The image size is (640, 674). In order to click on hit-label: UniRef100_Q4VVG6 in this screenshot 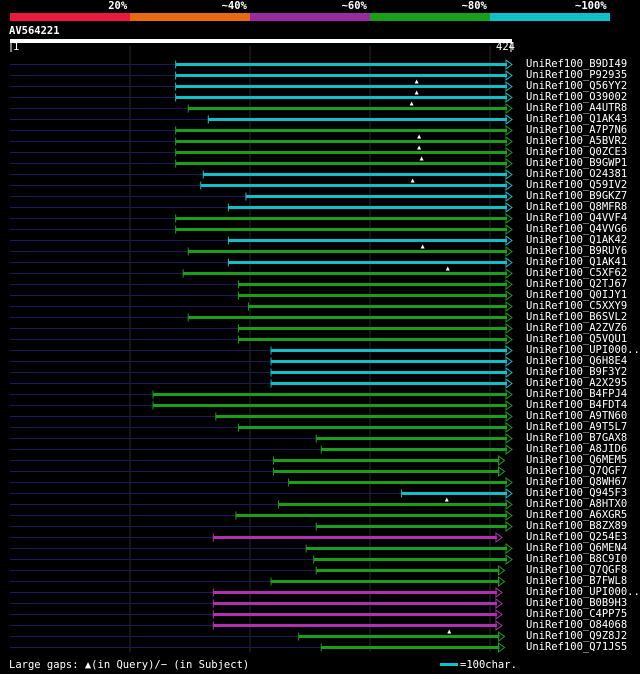, I will do `click(577, 229)`.